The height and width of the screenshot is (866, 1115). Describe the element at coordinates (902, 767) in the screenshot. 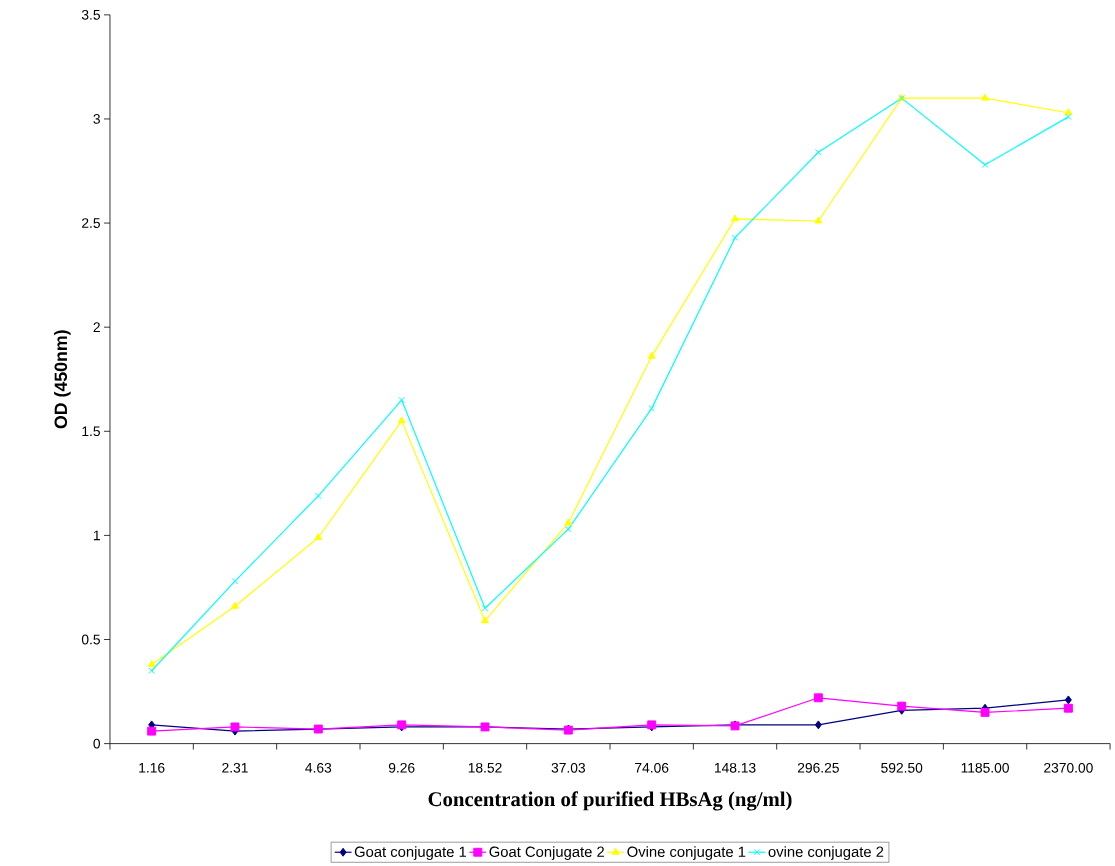

I see `x-tick-label: 592.50` at that location.